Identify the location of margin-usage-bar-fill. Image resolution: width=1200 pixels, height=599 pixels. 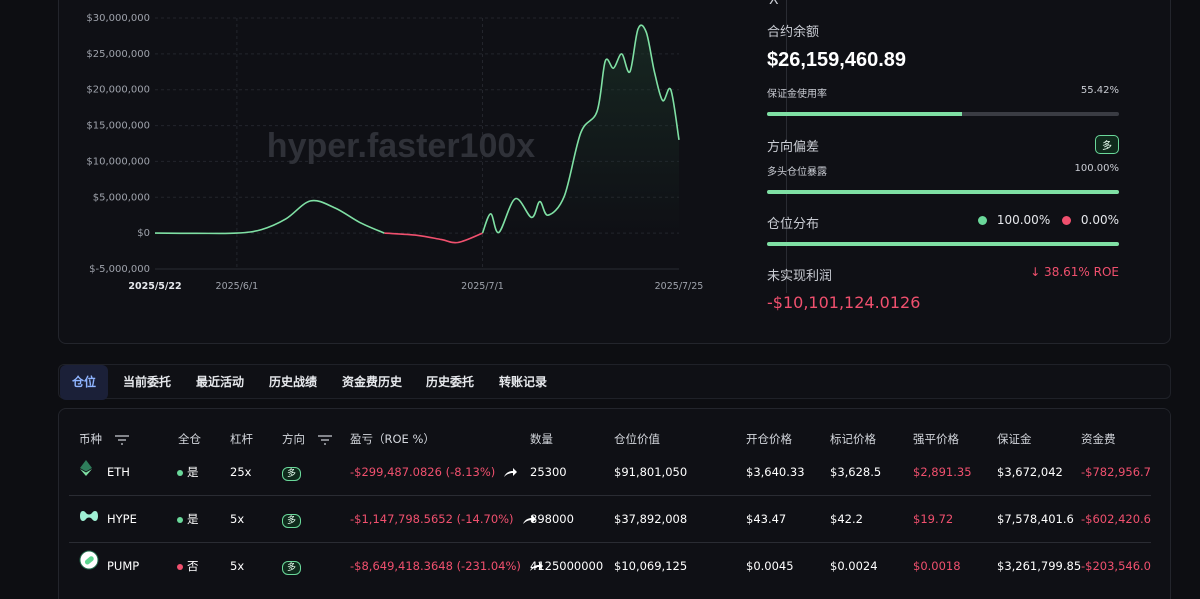
(865, 114).